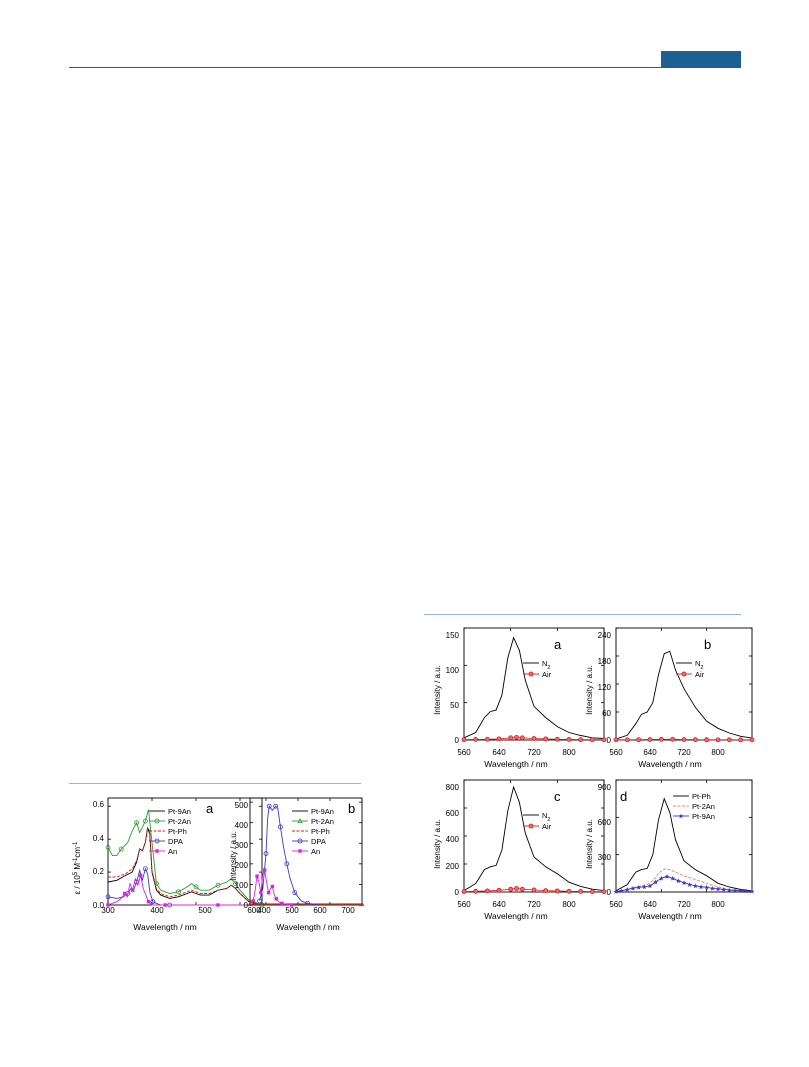 The height and width of the screenshot is (1067, 809). Describe the element at coordinates (254, 910) in the screenshot. I see `x-tick-label: 600` at that location.